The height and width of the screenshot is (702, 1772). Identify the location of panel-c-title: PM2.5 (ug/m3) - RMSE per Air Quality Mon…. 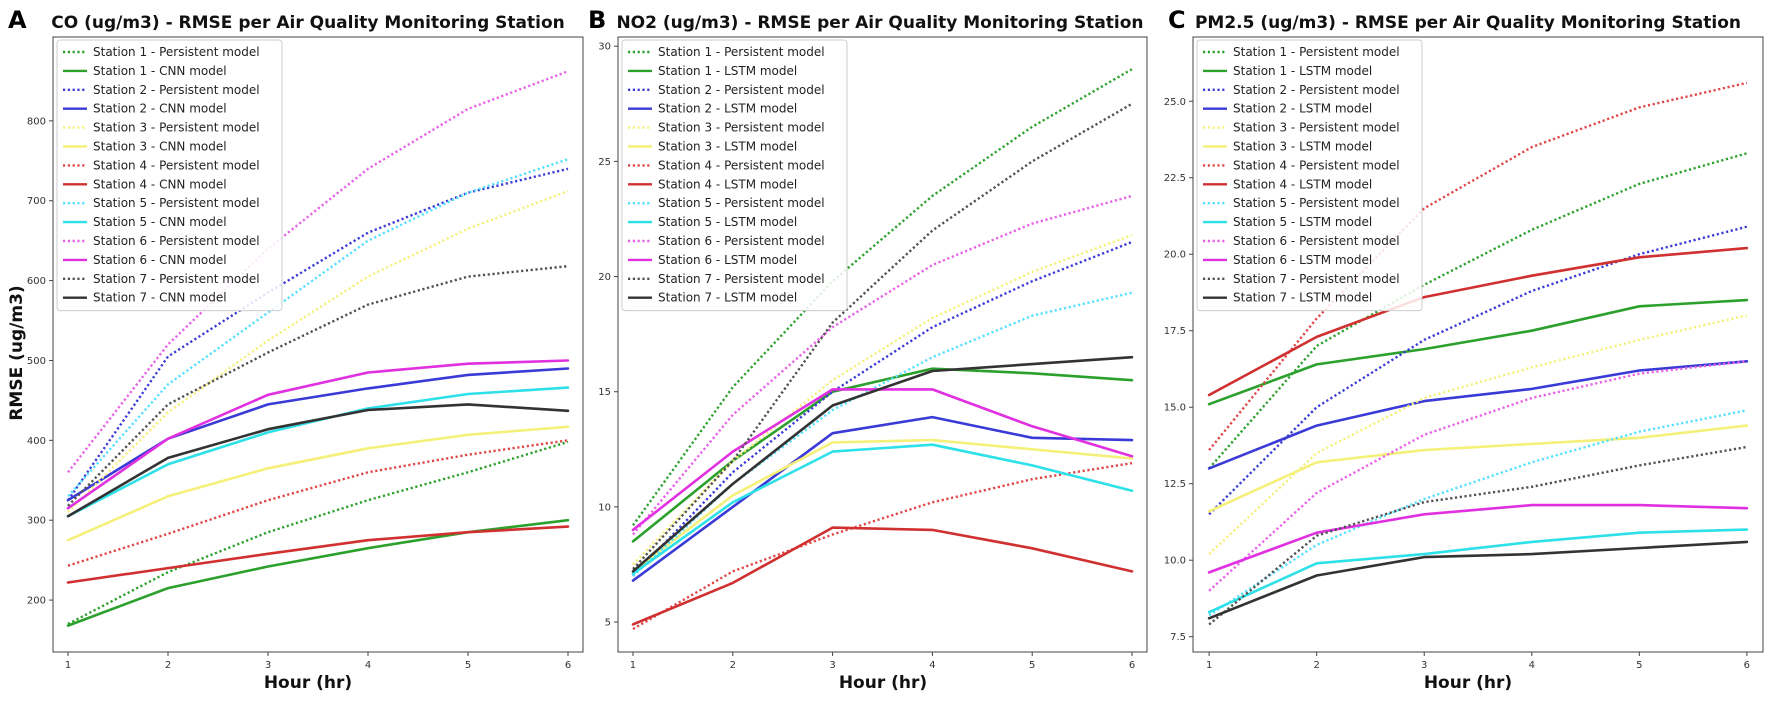
(1468, 23).